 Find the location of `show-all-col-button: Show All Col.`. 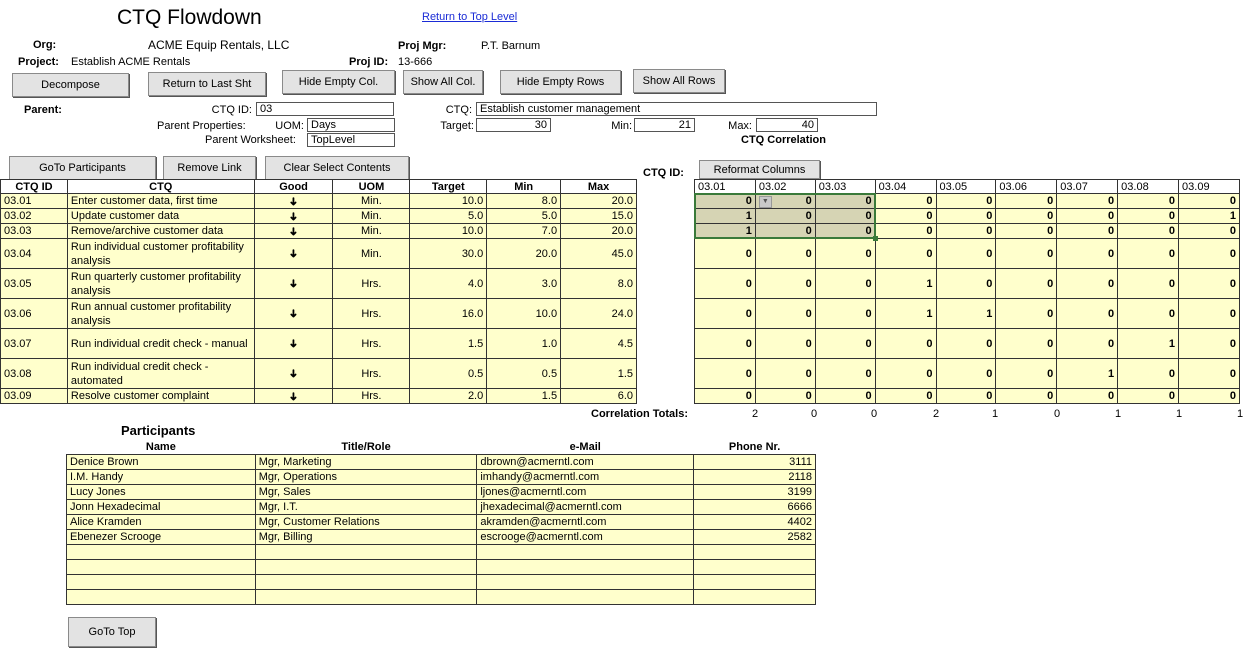

show-all-col-button: Show All Col. is located at coordinates (443, 82).